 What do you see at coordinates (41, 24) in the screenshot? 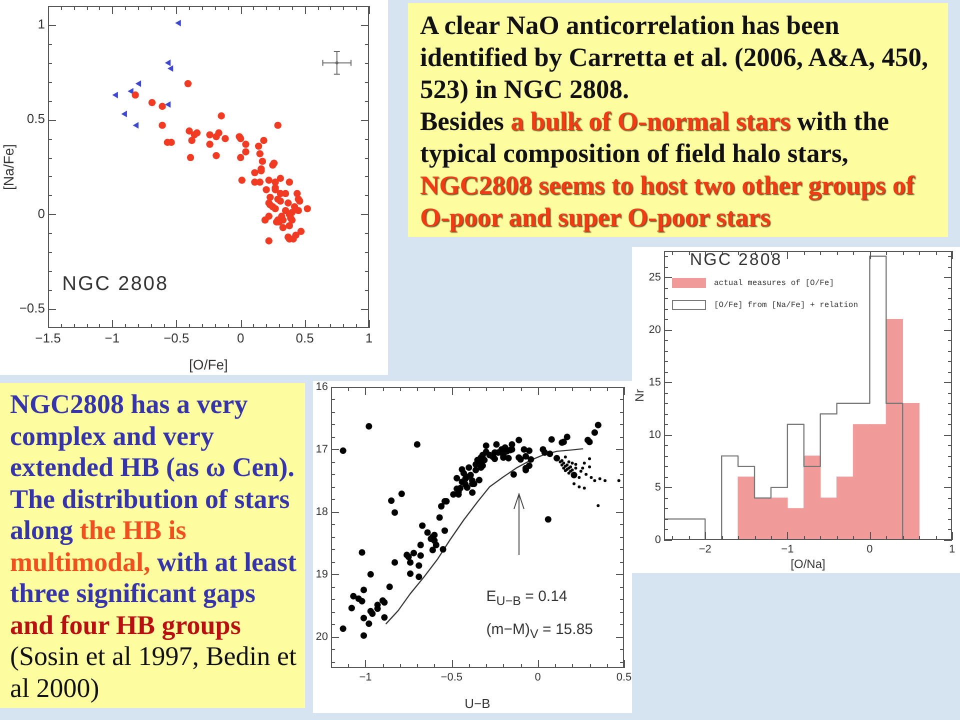
I see `y-tick-label: 1` at bounding box center [41, 24].